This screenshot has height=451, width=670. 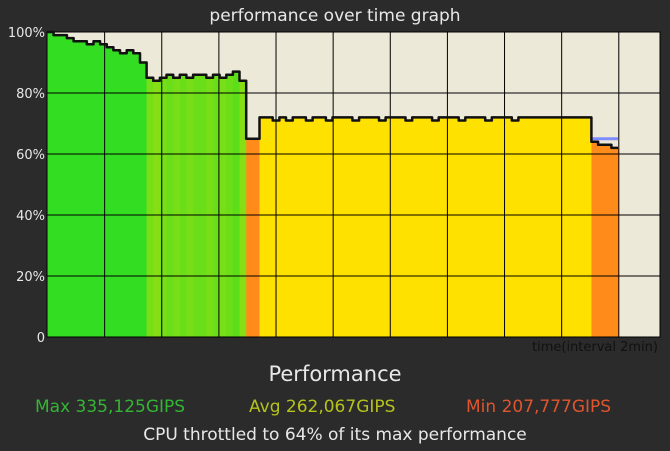 What do you see at coordinates (335, 16) in the screenshot?
I see `chart-title: performance over time graph` at bounding box center [335, 16].